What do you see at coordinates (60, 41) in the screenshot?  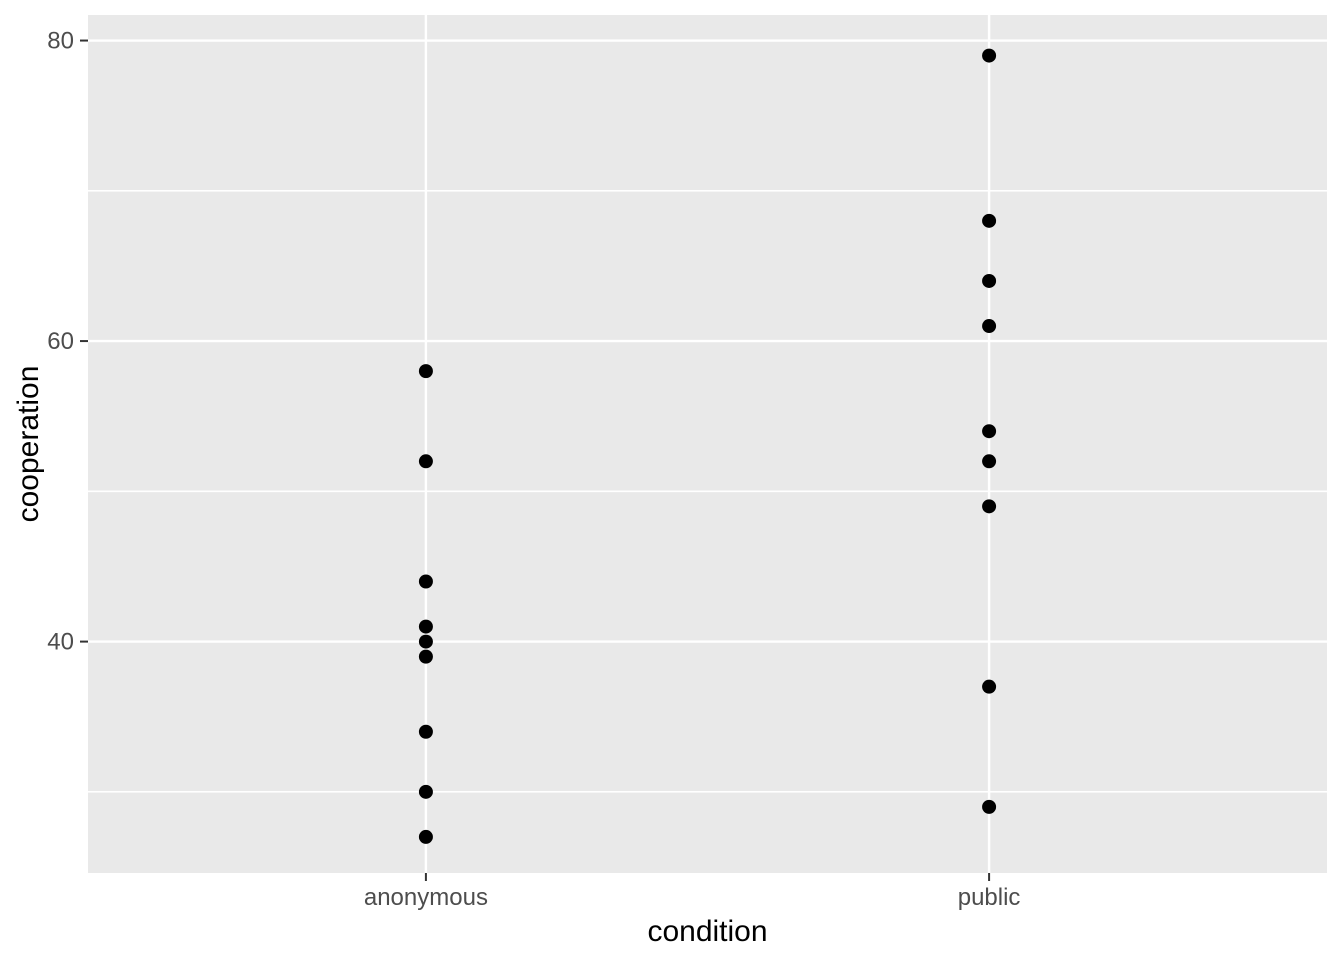 I see `y-tick-label: 80` at bounding box center [60, 41].